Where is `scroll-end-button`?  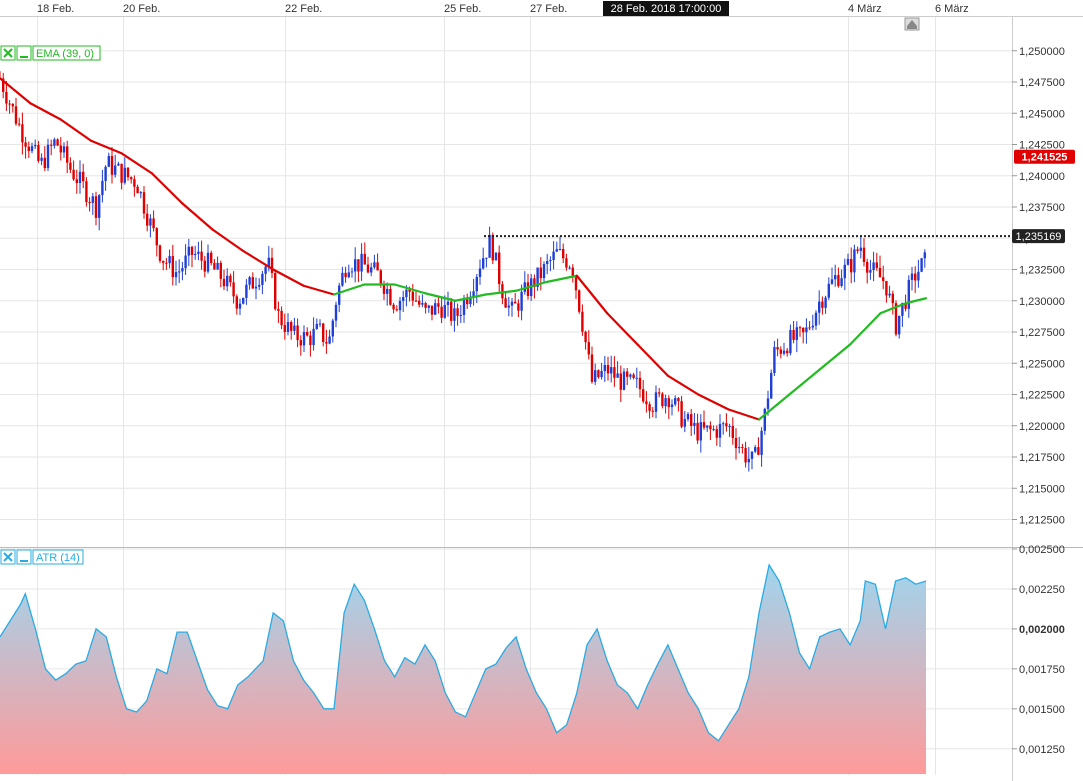
scroll-end-button is located at coordinates (912, 24).